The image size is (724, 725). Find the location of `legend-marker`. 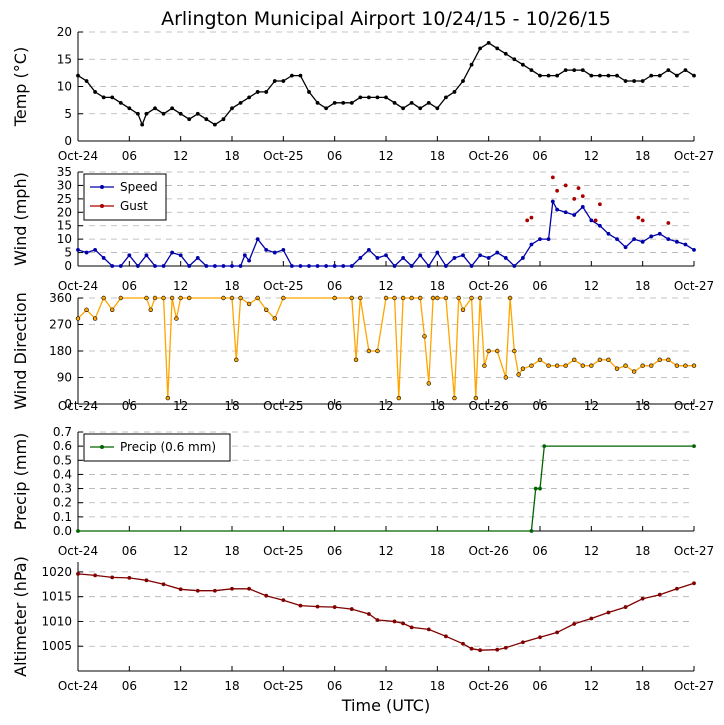

legend-marker is located at coordinates (102, 447).